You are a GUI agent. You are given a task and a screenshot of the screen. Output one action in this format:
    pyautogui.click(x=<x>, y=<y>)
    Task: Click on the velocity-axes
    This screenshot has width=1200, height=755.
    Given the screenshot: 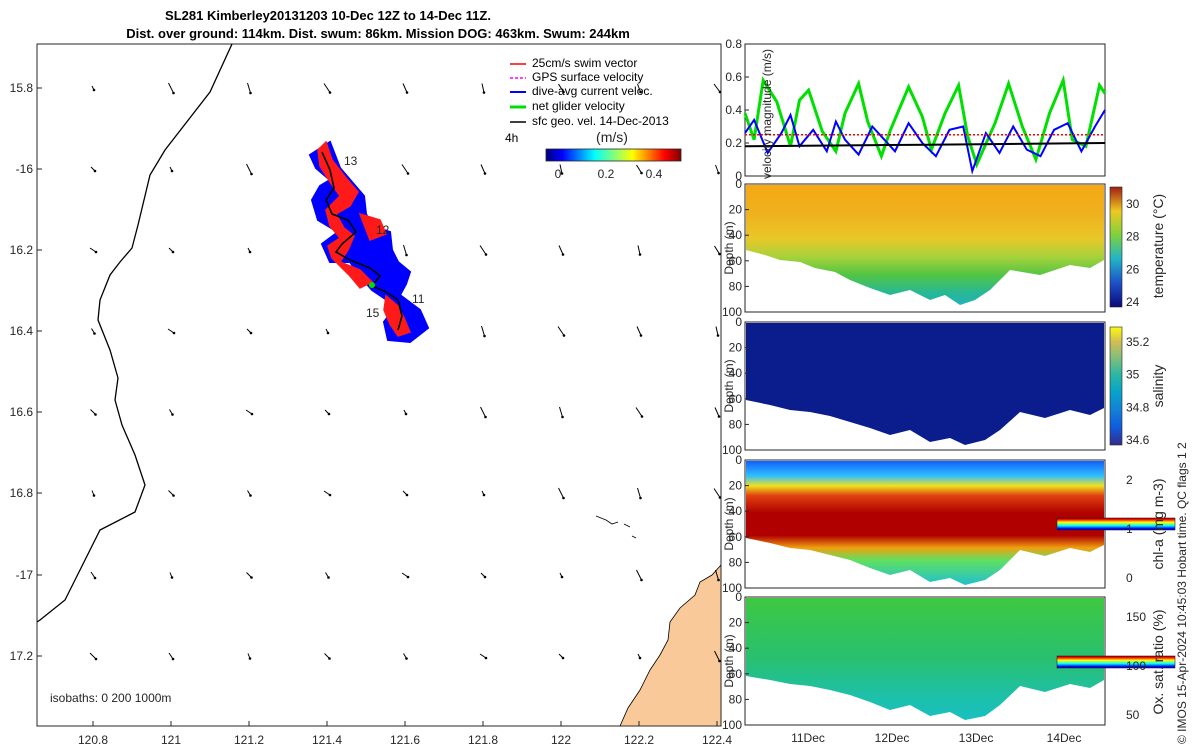 What is the action you would take?
    pyautogui.click(x=925, y=110)
    